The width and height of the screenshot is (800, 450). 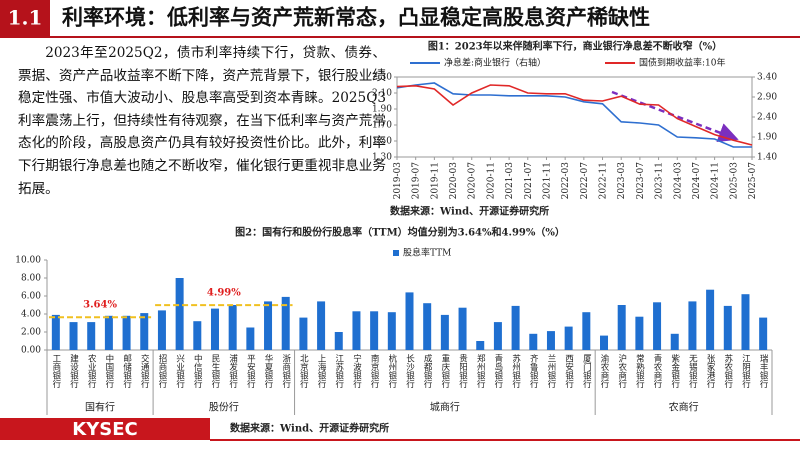 I want to click on x-tick-label: 杭州银行, so click(x=392, y=371).